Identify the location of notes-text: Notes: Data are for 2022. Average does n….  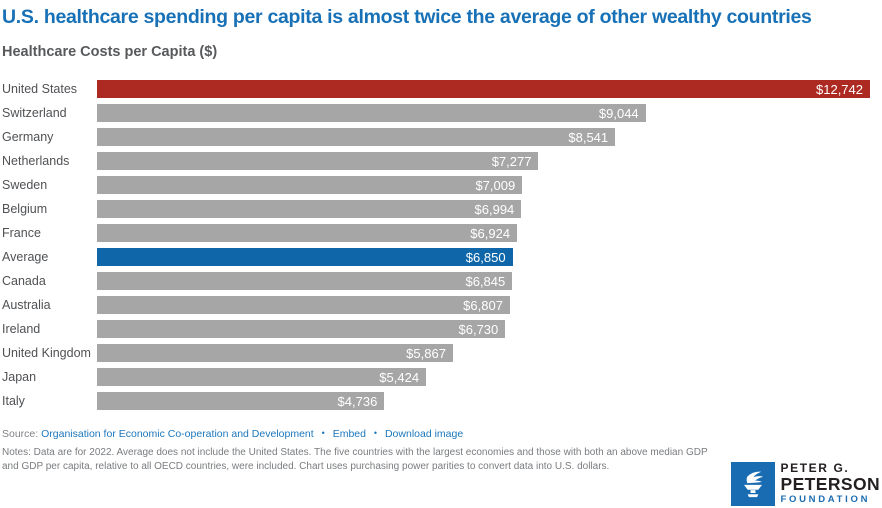
(355, 459).